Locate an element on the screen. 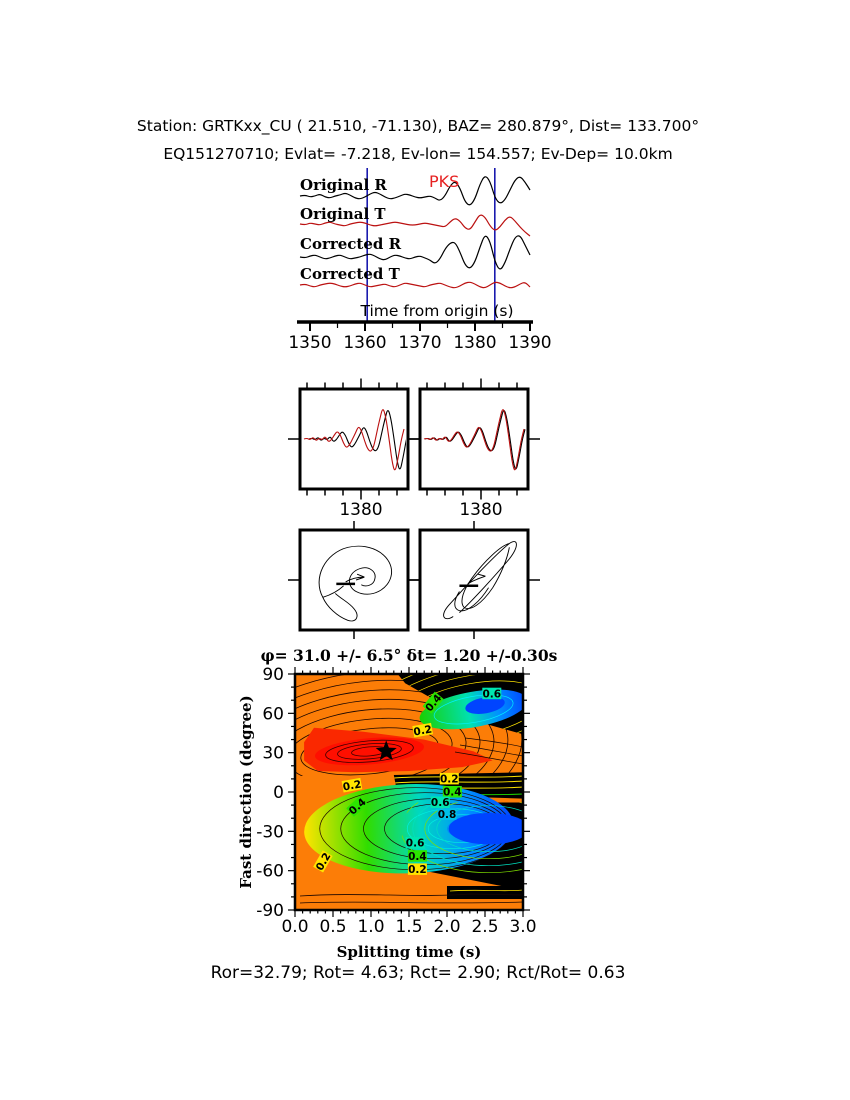  contour-xtick-label: 0.5 is located at coordinates (332, 927).